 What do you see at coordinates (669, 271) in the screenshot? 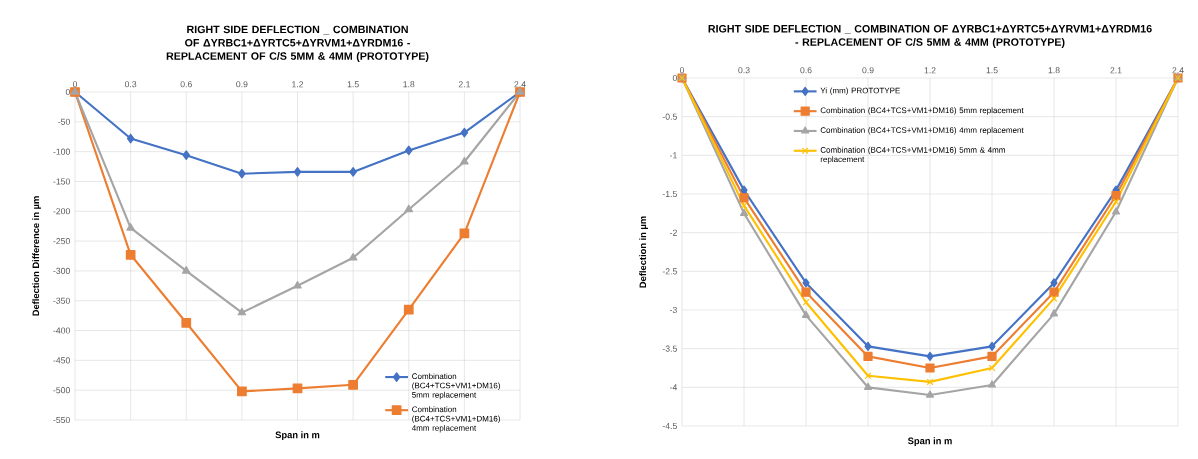
I see `y-tick-label: -2.5` at bounding box center [669, 271].